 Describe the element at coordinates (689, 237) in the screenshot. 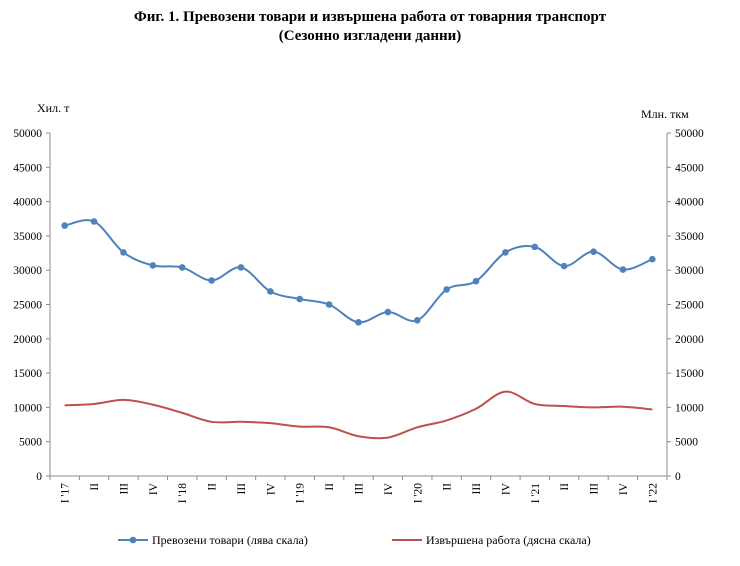

I see `right-y-tick-label: 35000` at that location.